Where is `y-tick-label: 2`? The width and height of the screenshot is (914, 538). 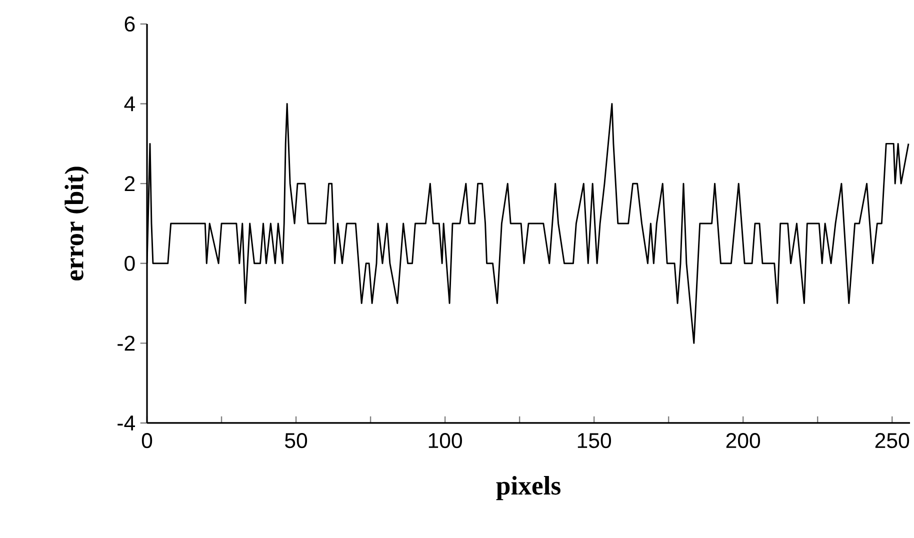 y-tick-label: 2 is located at coordinates (129, 184).